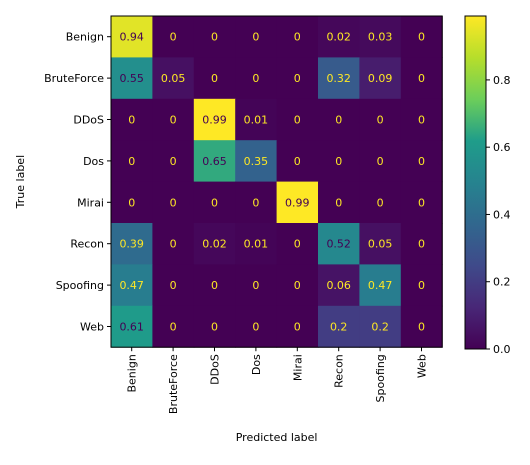 This screenshot has width=530, height=465. I want to click on cell-value-label: 0.09, so click(380, 78).